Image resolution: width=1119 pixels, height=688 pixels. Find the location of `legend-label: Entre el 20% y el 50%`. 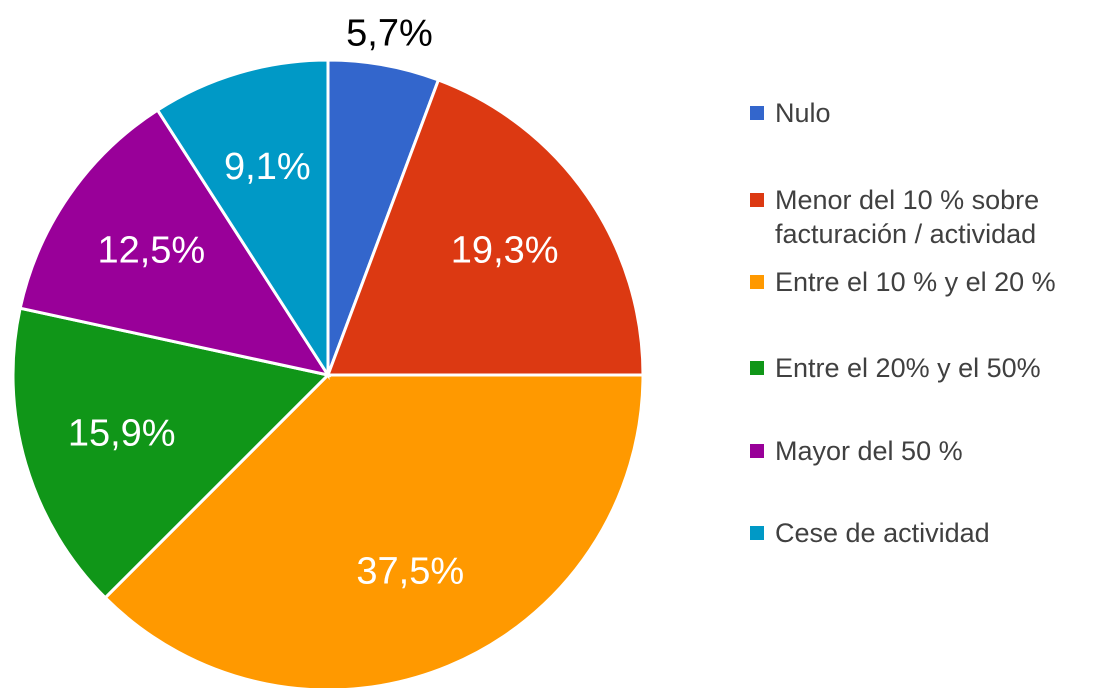

legend-label: Entre el 20% y el 50% is located at coordinates (908, 368).